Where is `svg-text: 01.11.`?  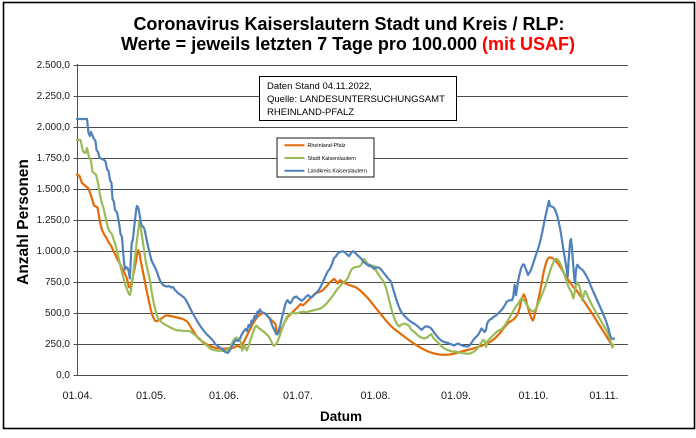 svg-text: 01.11. is located at coordinates (603, 396).